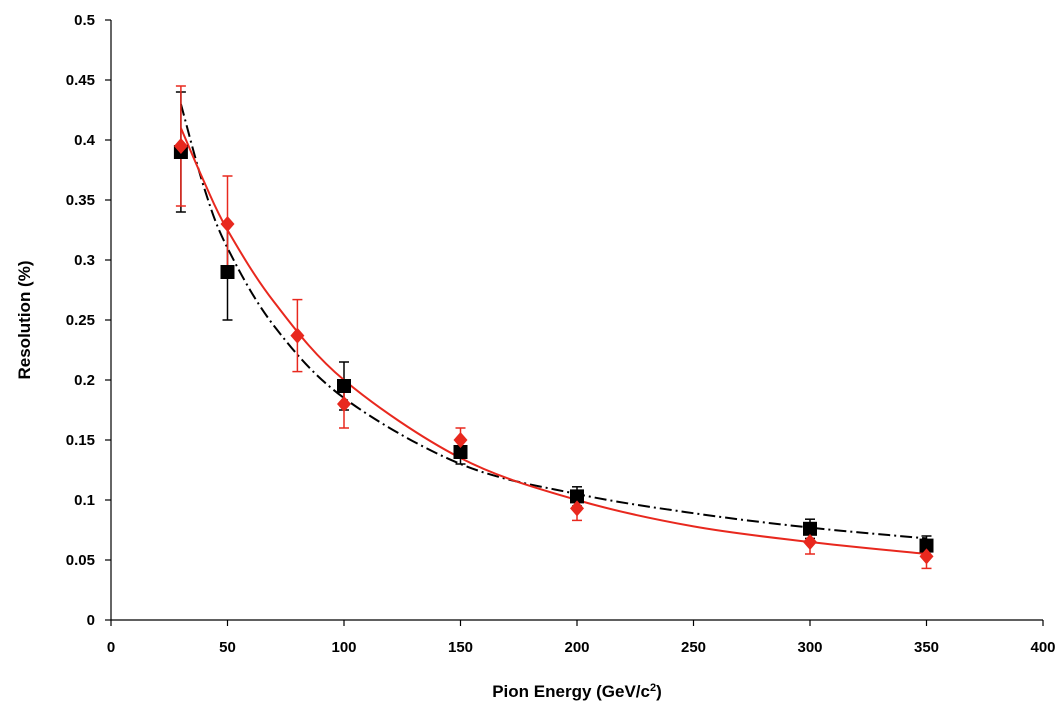  I want to click on x-tick-label: 150, so click(460, 647).